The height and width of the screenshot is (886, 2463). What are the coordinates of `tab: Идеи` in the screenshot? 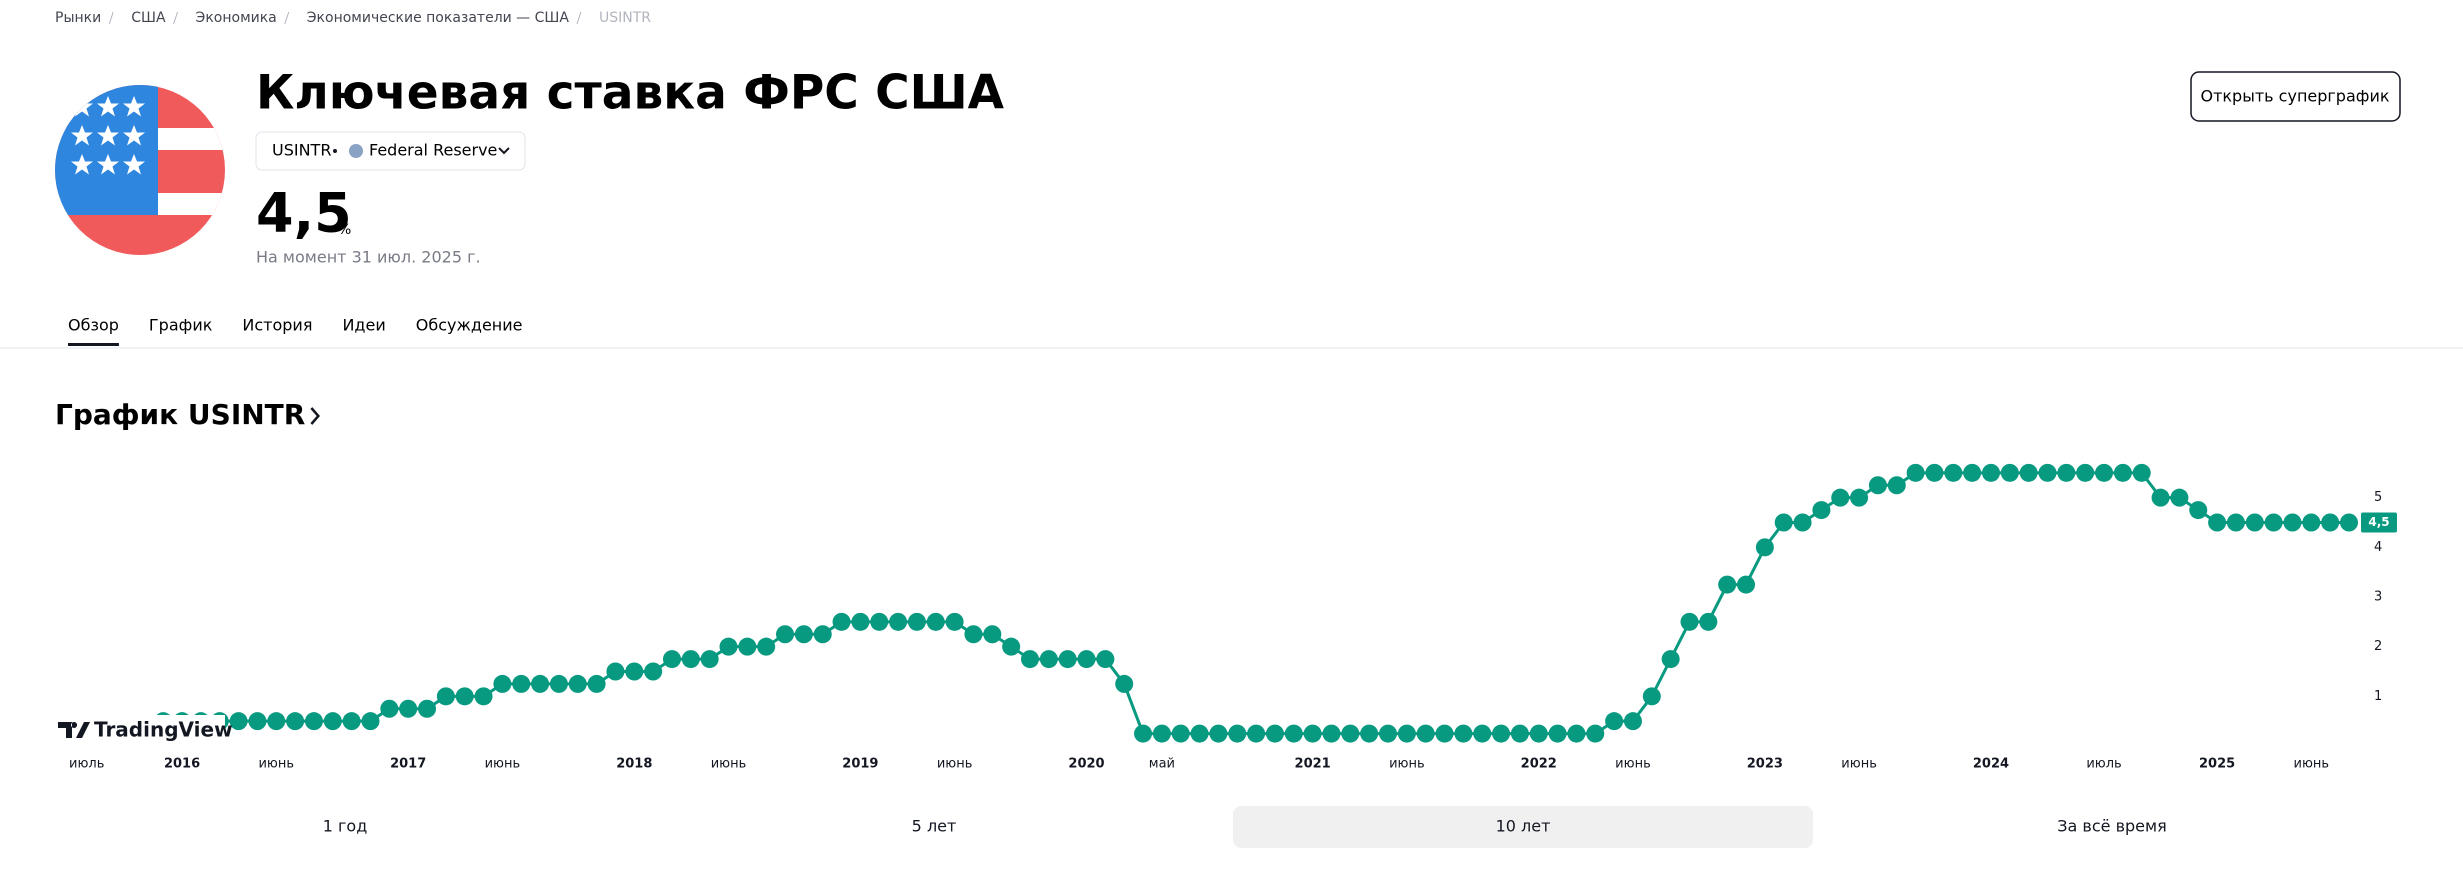 It's located at (363, 325).